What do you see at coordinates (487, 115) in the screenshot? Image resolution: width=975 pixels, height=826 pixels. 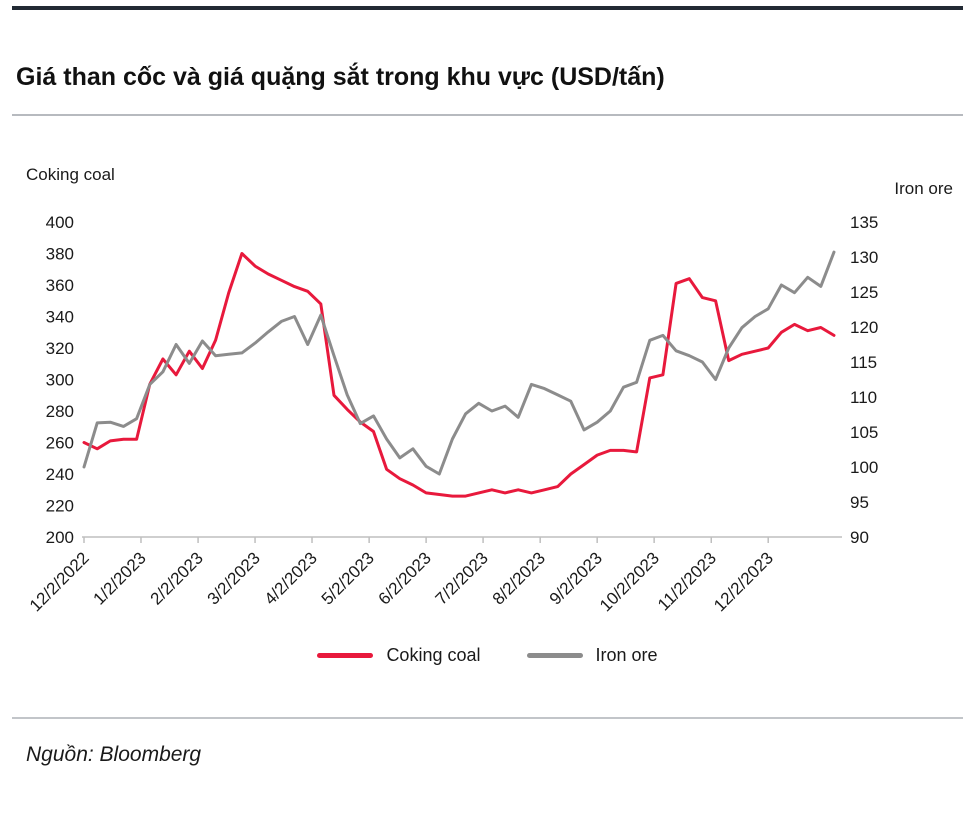 I see `title-divider` at bounding box center [487, 115].